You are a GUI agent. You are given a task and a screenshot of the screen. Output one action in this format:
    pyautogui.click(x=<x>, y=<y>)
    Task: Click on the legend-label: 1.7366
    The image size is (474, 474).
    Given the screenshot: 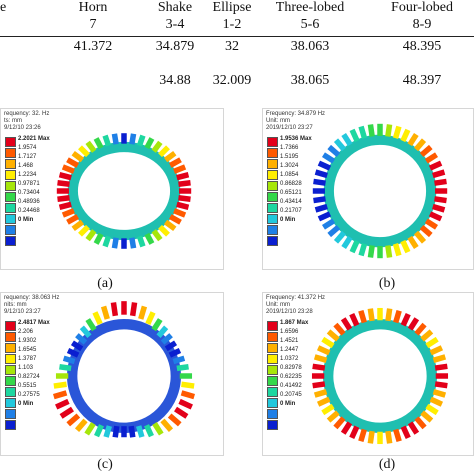 What is the action you would take?
    pyautogui.click(x=289, y=148)
    